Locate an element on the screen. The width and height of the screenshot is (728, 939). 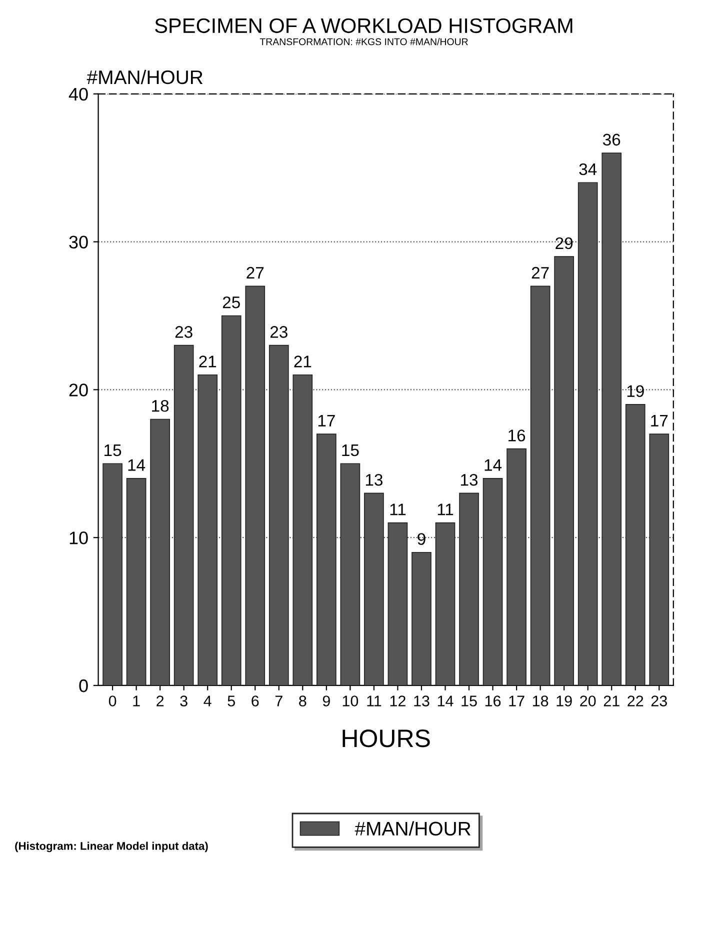
chart-title: SPECIMEN OF A WORKLOAD HISTOGRAM is located at coordinates (363, 26).